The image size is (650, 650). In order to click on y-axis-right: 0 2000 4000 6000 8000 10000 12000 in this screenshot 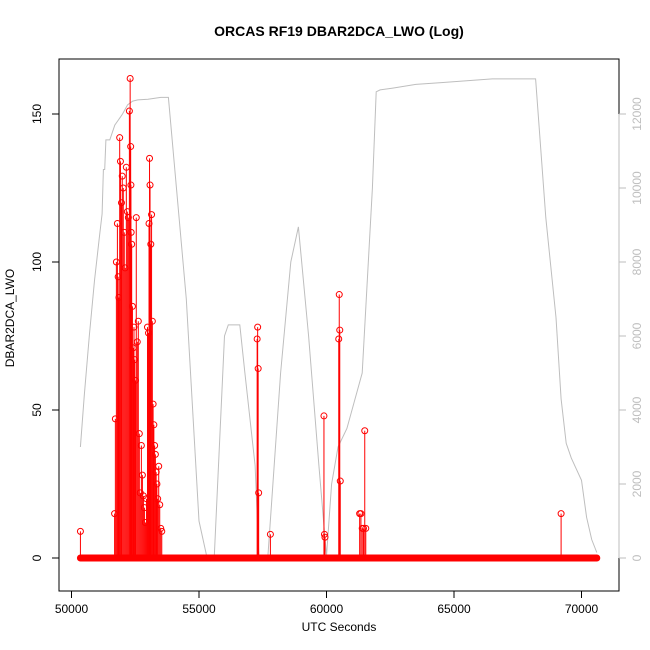, I will do `click(631, 329)`.